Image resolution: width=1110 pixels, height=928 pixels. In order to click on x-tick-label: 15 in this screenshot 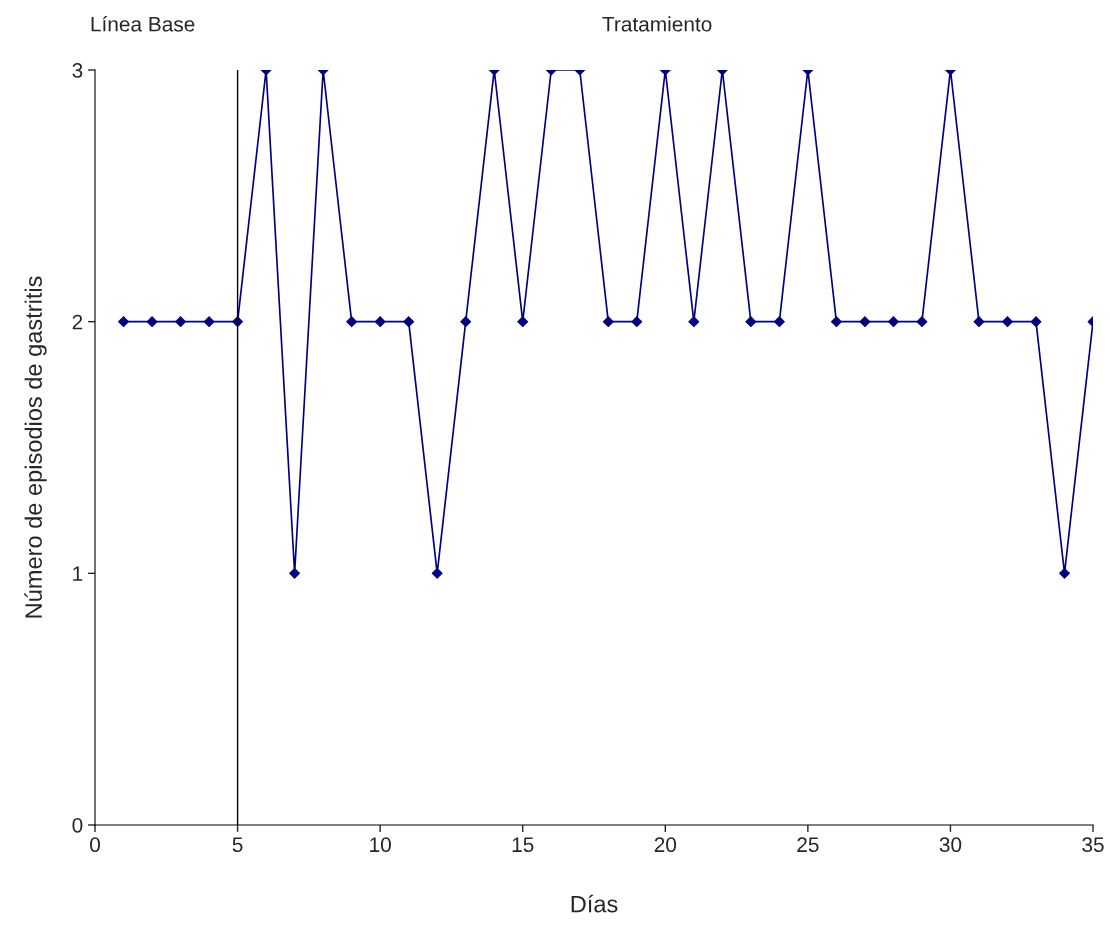, I will do `click(523, 845)`.